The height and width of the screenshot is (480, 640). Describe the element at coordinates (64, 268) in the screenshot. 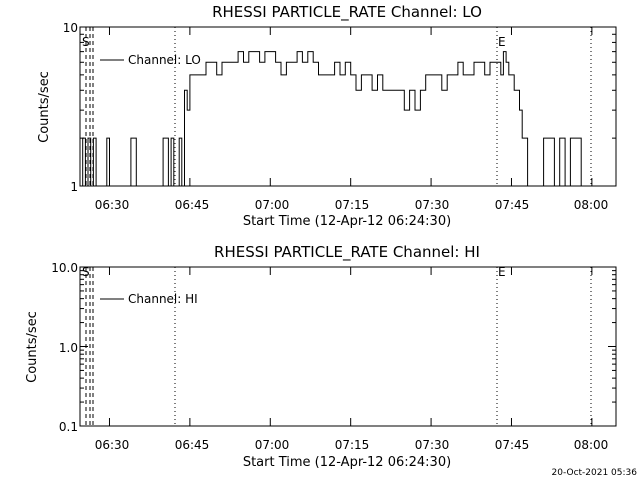

I see `y-tick-label: 10.0` at that location.